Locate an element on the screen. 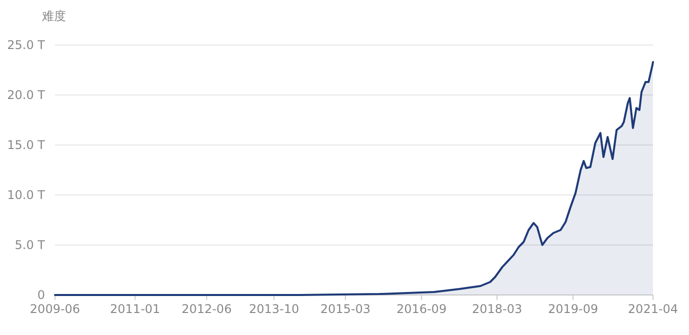 This screenshot has width=689, height=335. y-axis-title: 难度 is located at coordinates (53, 16).